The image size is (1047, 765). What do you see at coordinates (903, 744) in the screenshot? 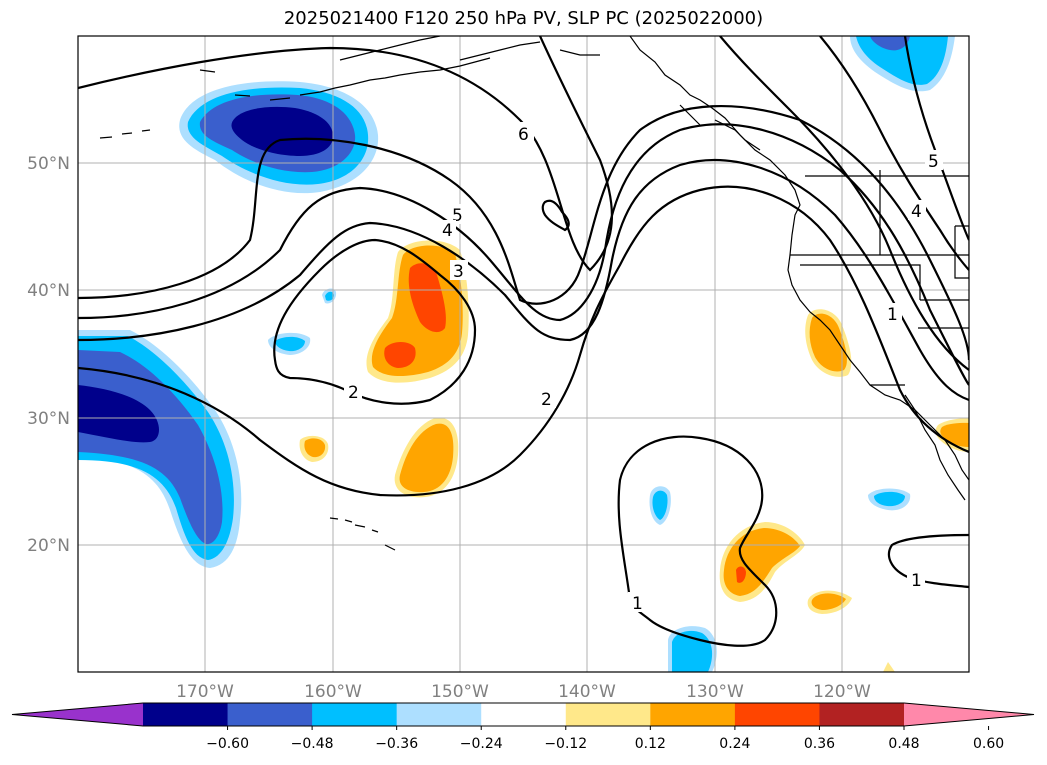
I see `colorbar-tick-label: 0.48` at bounding box center [903, 744].